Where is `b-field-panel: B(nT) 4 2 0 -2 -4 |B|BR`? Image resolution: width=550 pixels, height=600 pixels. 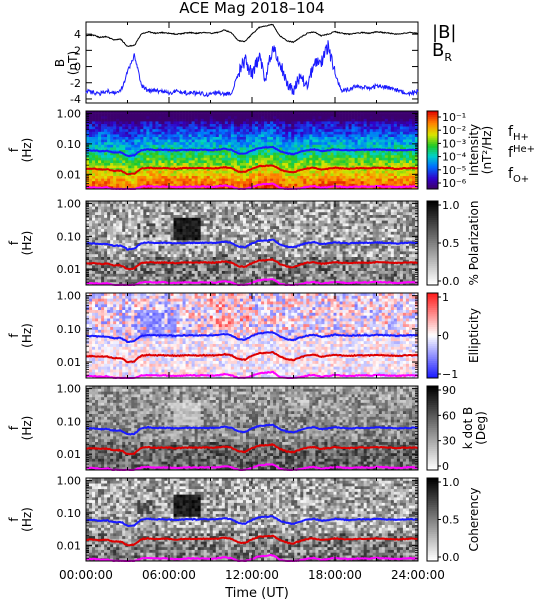
b-field-panel: B(nT) 4 2 0 -2 -4 |B|BR is located at coordinates (254, 63).